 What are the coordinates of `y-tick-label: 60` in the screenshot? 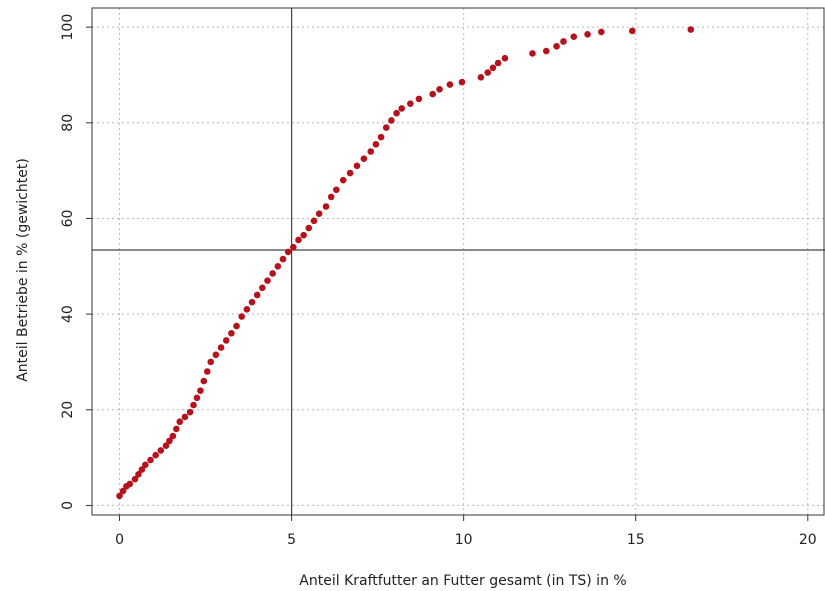 It's located at (68, 219).